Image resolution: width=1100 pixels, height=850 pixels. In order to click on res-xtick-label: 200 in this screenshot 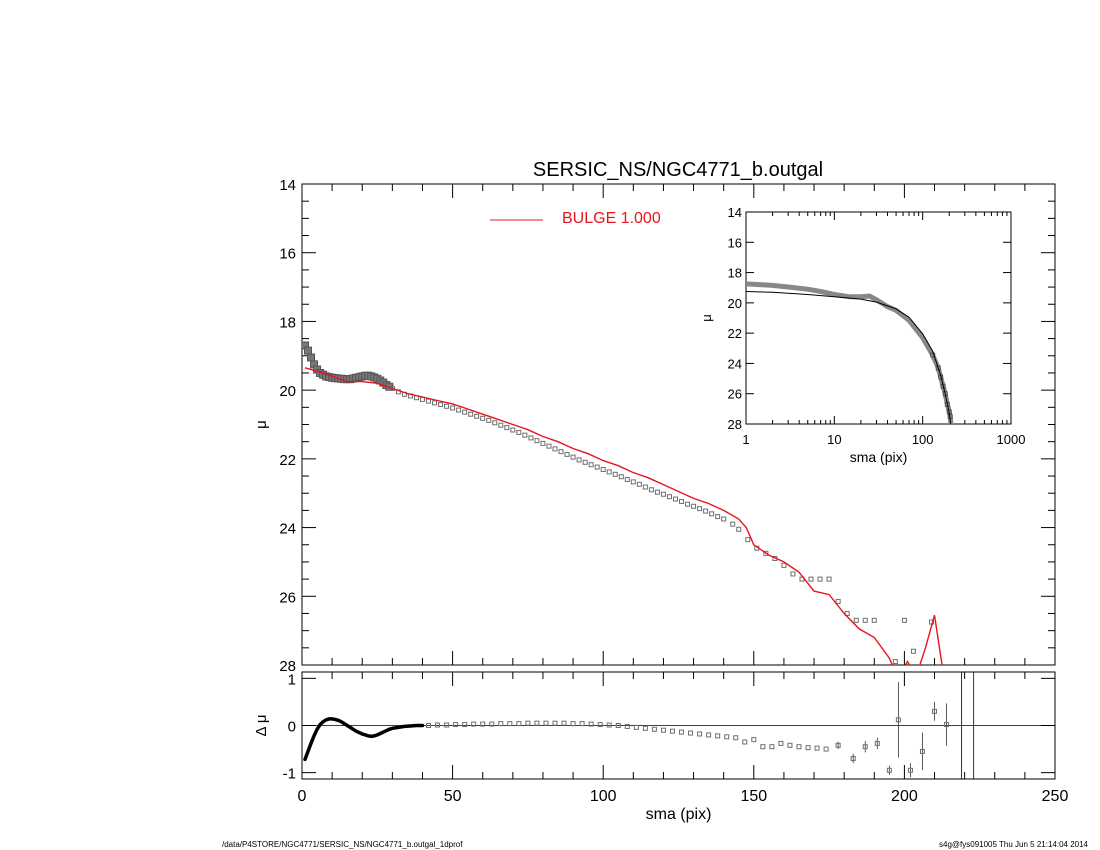, I will do `click(904, 796)`.